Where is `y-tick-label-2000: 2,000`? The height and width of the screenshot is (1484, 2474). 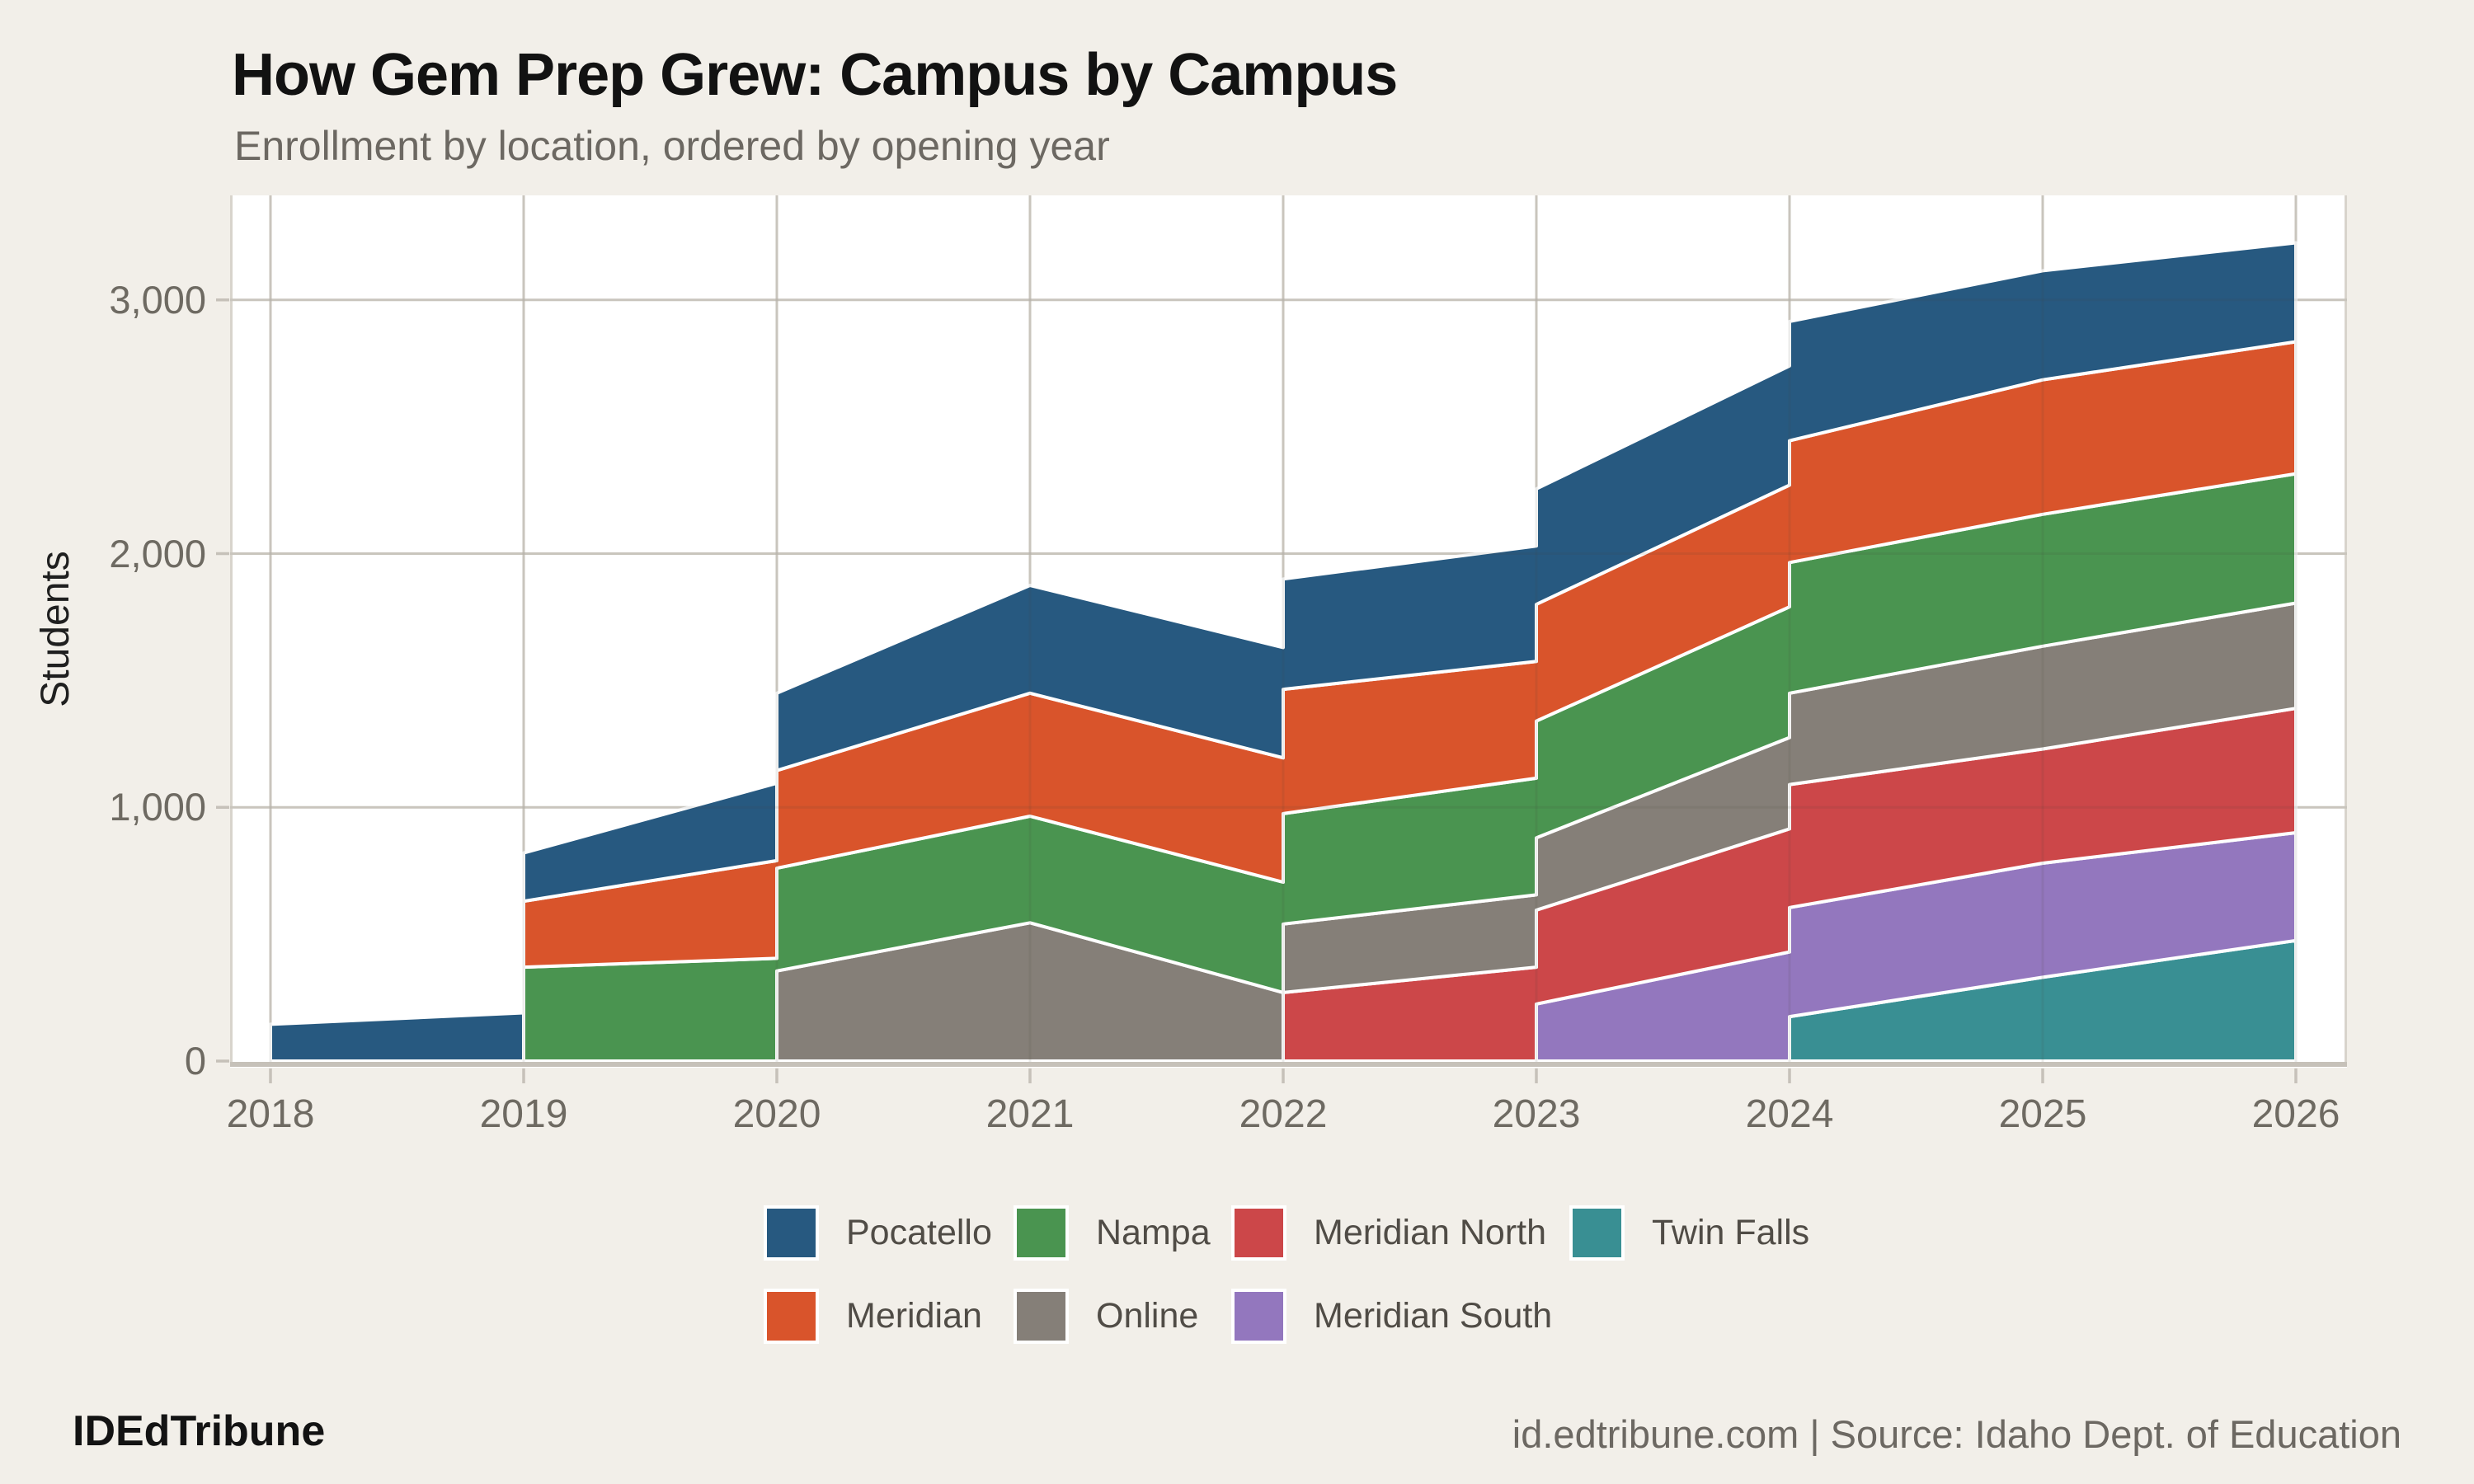 y-tick-label-2000: 2,000 is located at coordinates (157, 553).